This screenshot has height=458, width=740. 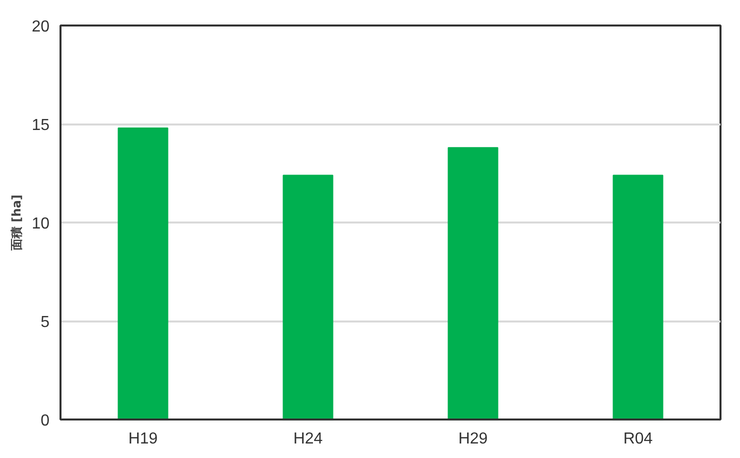 I want to click on x-tick-label: H24, so click(x=308, y=439).